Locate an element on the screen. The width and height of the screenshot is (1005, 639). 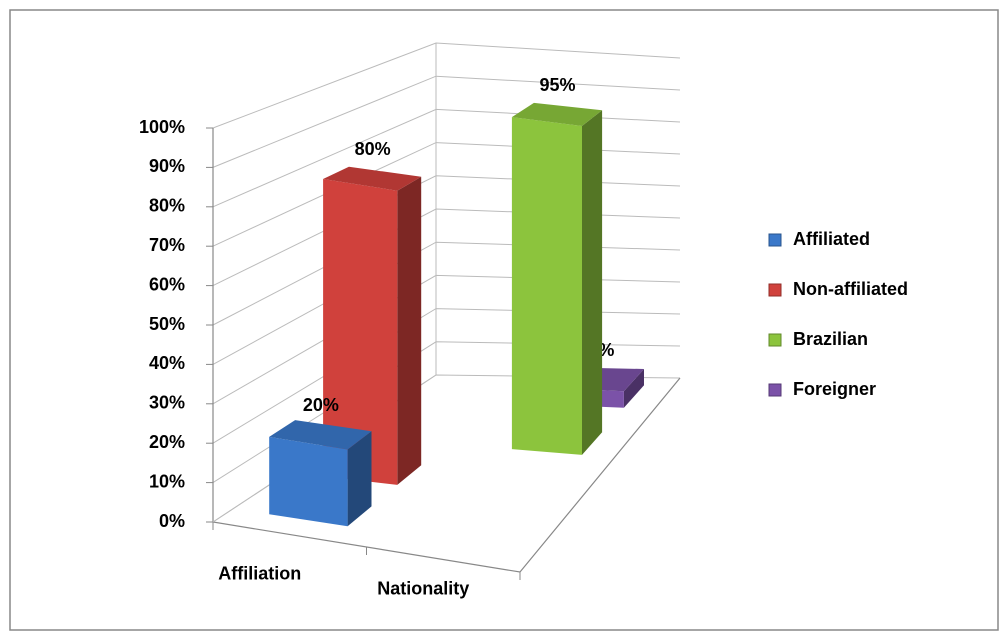
y-tick-label: 40% is located at coordinates (167, 363).